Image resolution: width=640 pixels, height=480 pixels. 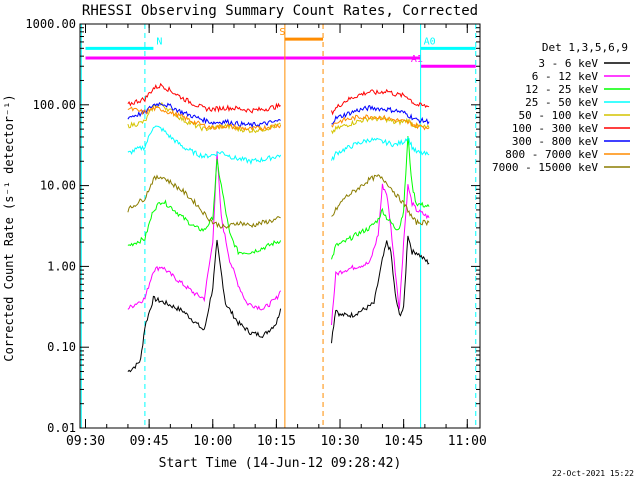 I want to click on x-tick-label: 11:00, so click(x=467, y=441).